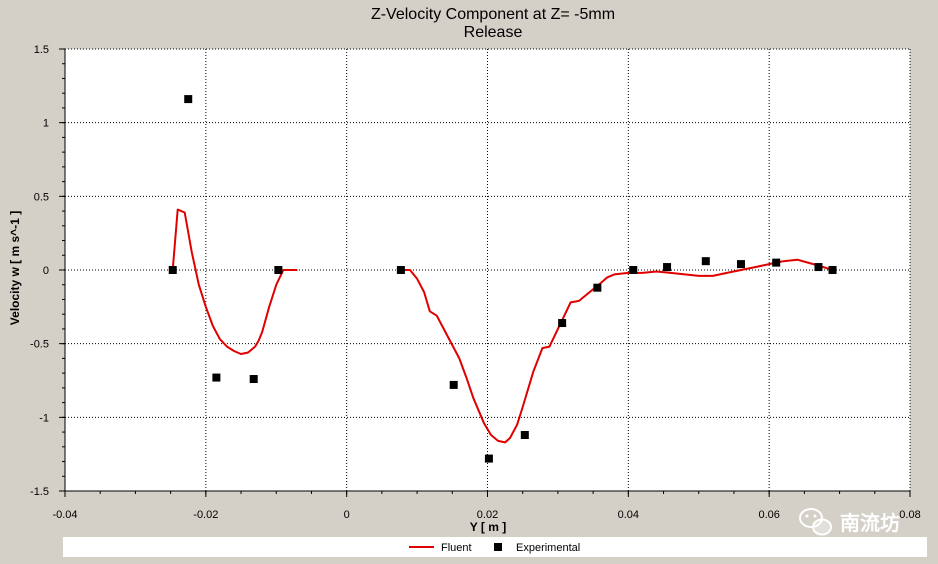 The image size is (938, 564). Describe the element at coordinates (41, 197) in the screenshot. I see `y-tick-label: 0.5` at that location.